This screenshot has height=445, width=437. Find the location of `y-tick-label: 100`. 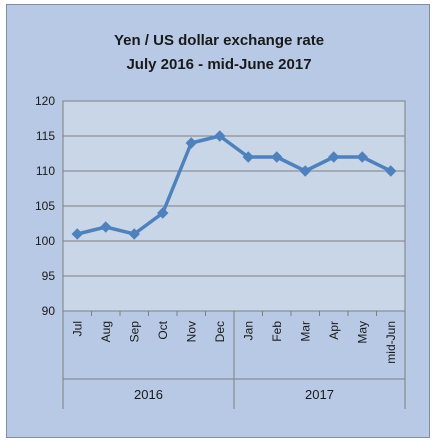

y-tick-label: 100 is located at coordinates (45, 241).